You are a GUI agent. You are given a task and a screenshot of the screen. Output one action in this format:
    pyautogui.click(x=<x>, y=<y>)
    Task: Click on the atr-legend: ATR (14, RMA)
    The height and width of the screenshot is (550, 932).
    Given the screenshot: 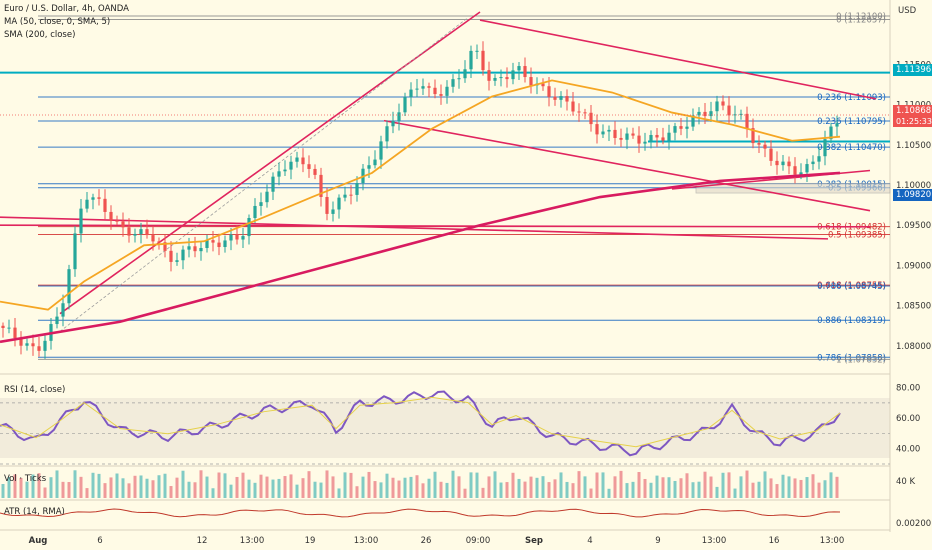 What is the action you would take?
    pyautogui.click(x=34, y=512)
    